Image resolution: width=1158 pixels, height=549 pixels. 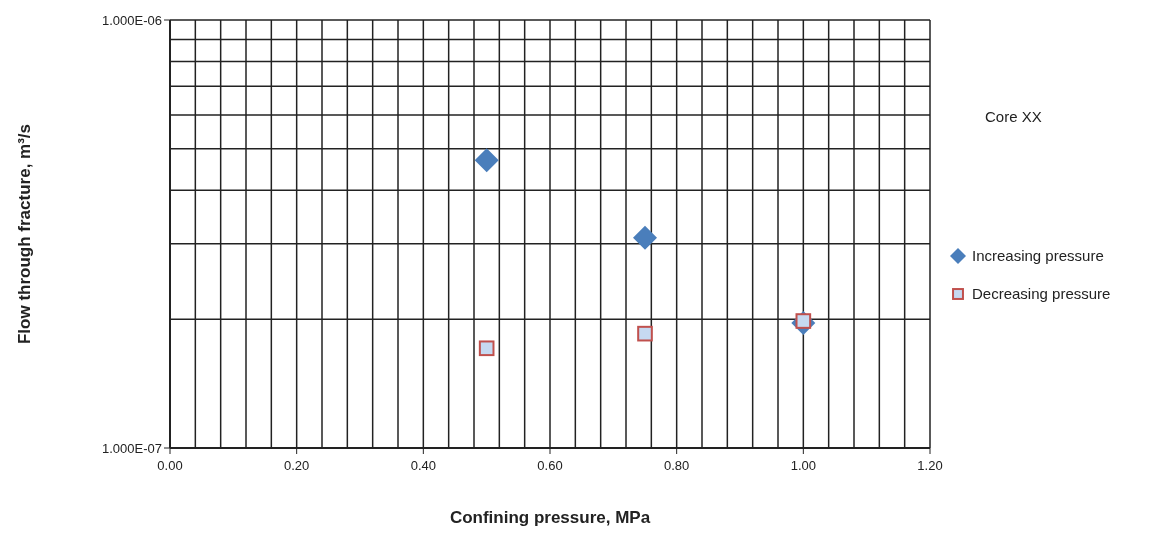 I want to click on y-tick-label: 1.000E-06, so click(x=132, y=20).